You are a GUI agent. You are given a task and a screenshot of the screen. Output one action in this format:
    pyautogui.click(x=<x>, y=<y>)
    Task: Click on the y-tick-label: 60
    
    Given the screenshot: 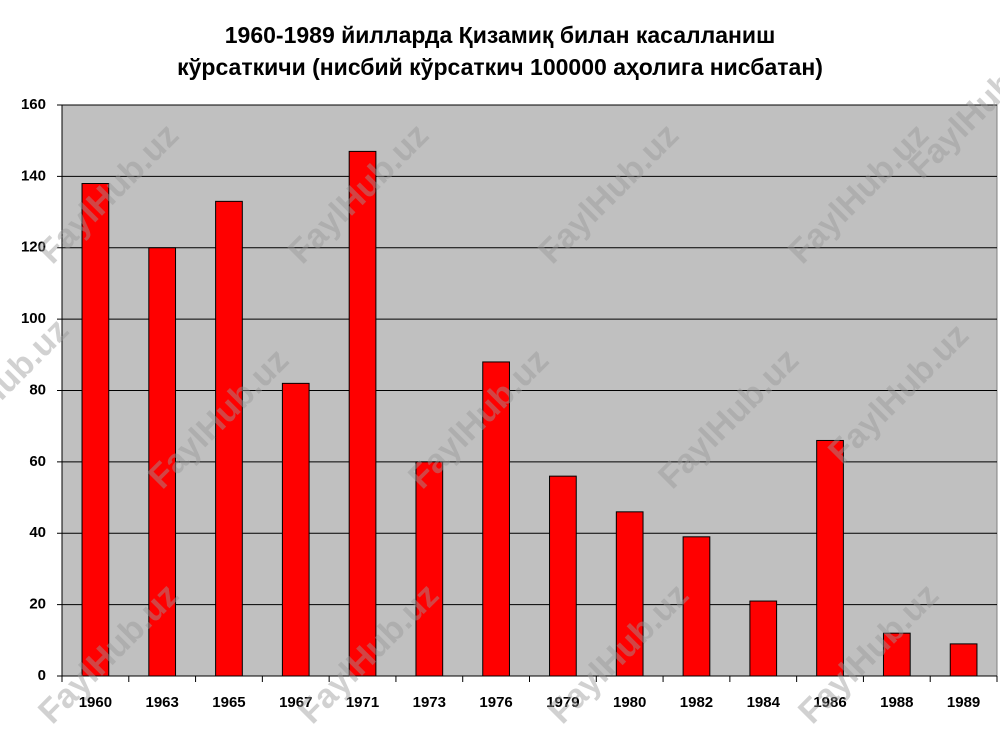 What is the action you would take?
    pyautogui.click(x=37, y=461)
    